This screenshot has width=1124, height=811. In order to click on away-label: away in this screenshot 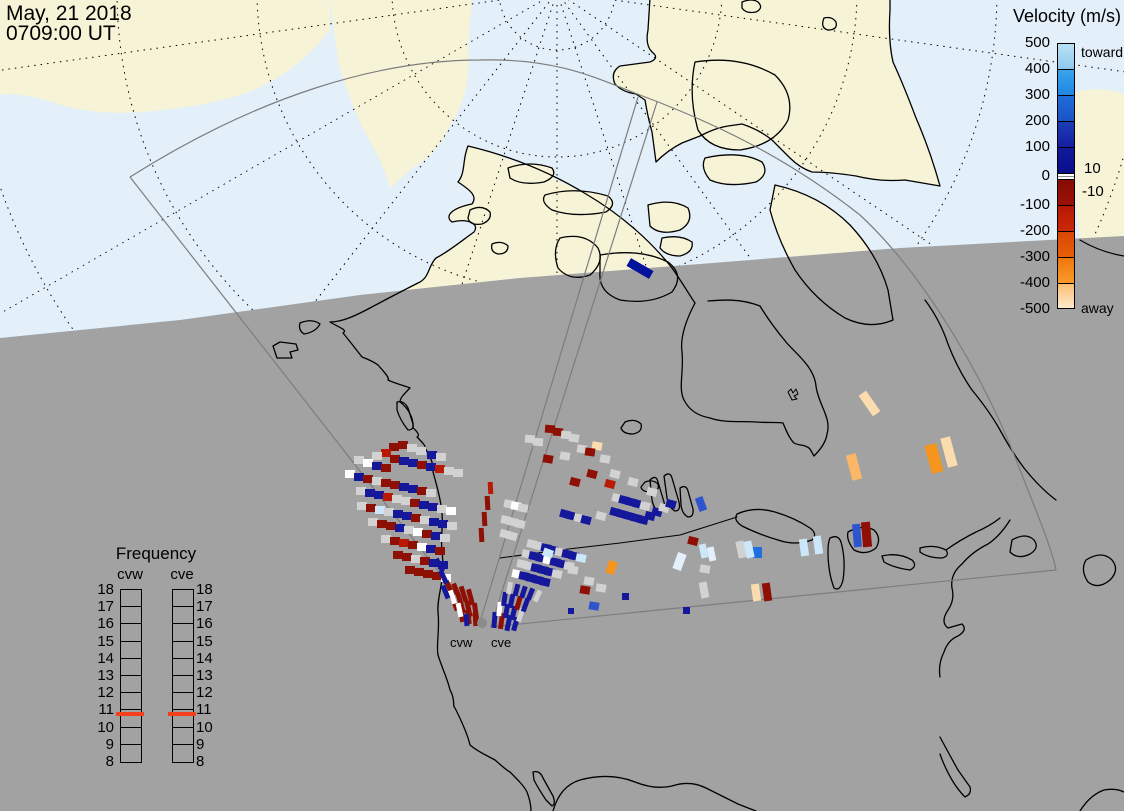, I will do `click(1097, 308)`.